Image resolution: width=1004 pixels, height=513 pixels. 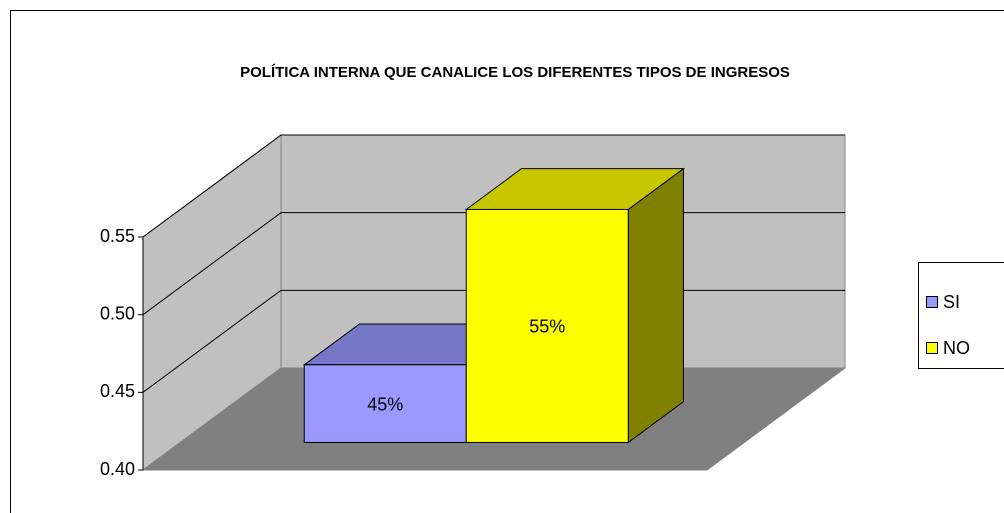 I want to click on grid-line, so click(x=493, y=186).